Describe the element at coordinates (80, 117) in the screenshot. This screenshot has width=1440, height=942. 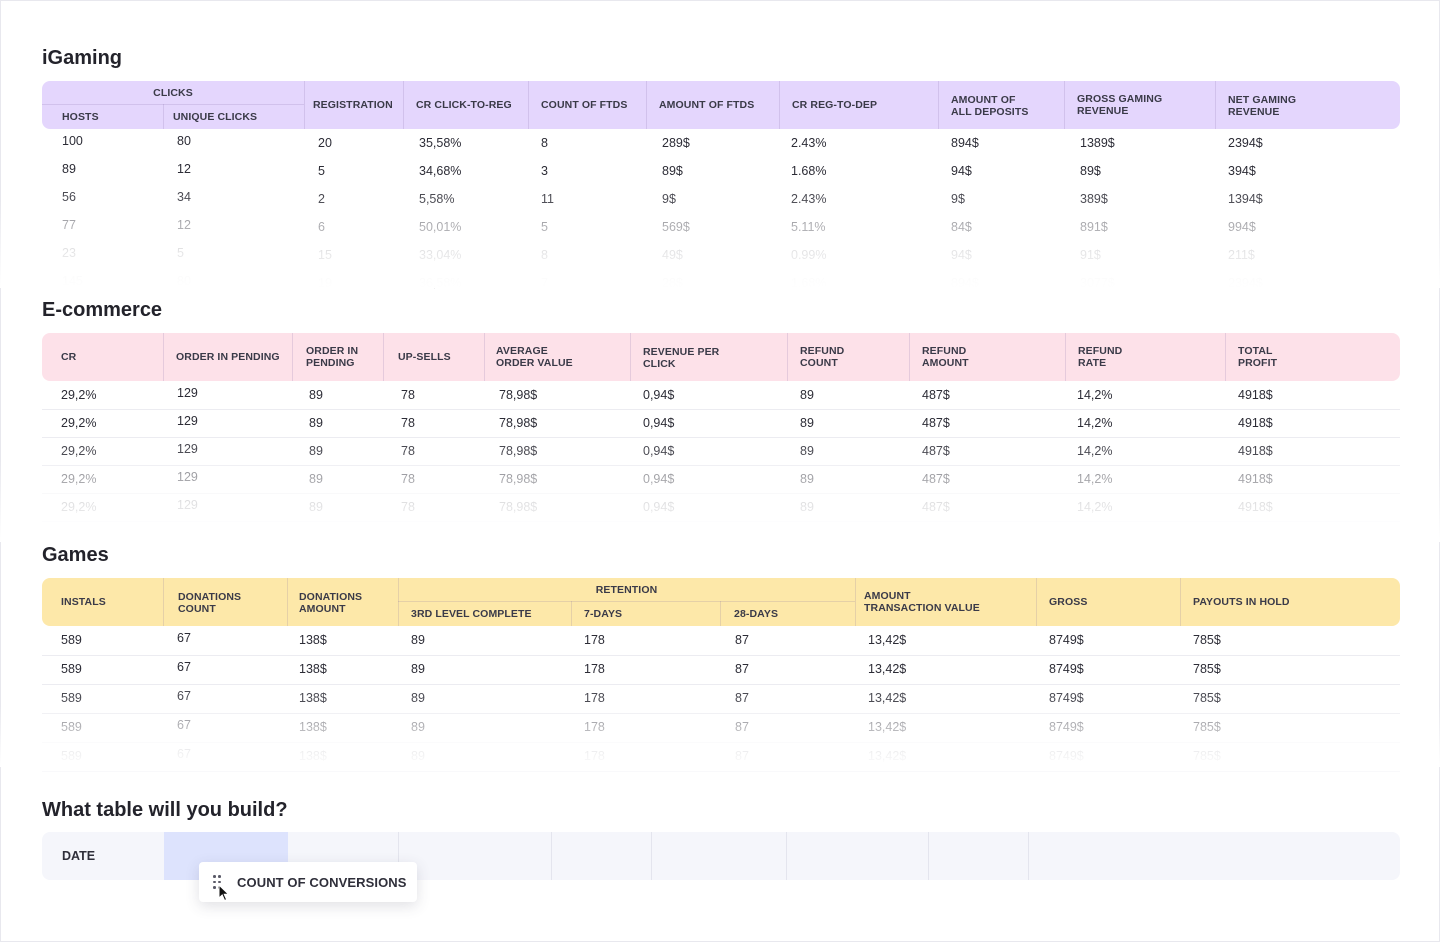
I see `header-hosts: HOSTS` at that location.